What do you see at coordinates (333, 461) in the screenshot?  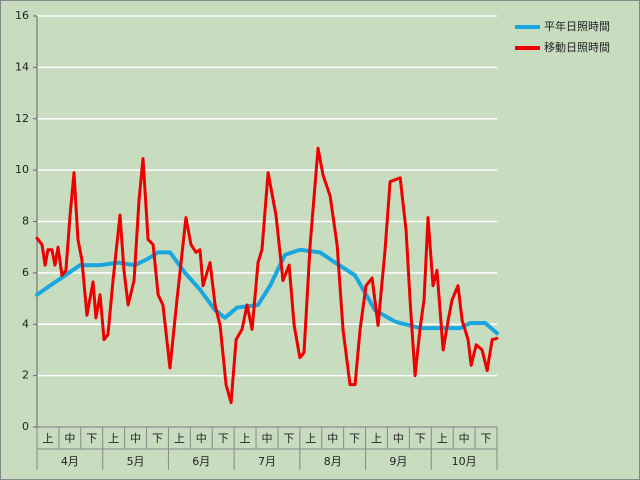 I see `group-label: 8月` at bounding box center [333, 461].